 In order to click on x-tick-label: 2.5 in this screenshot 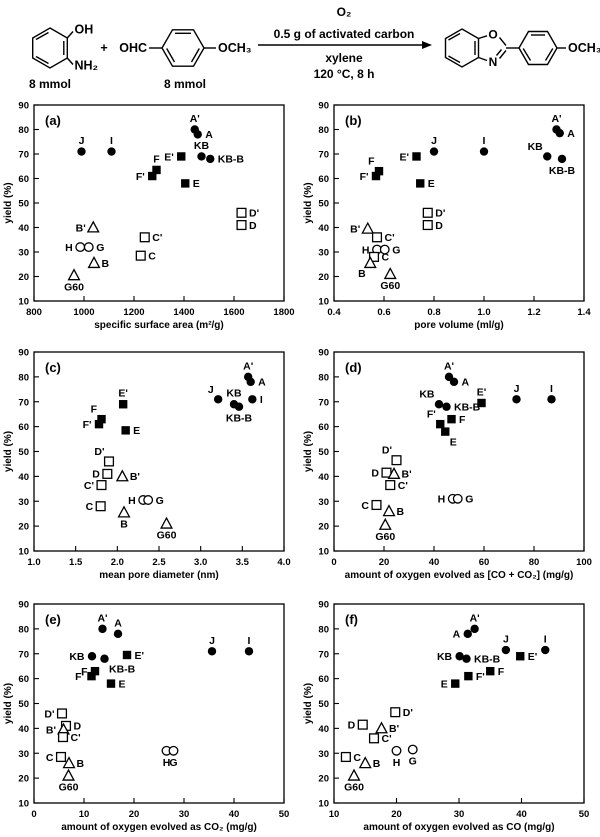, I will do `click(159, 562)`.